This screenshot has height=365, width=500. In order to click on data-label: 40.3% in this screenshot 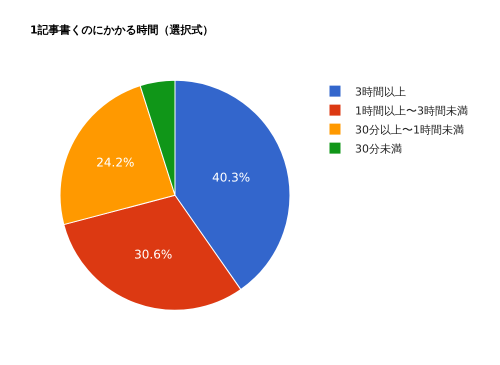, I will do `click(231, 177)`.